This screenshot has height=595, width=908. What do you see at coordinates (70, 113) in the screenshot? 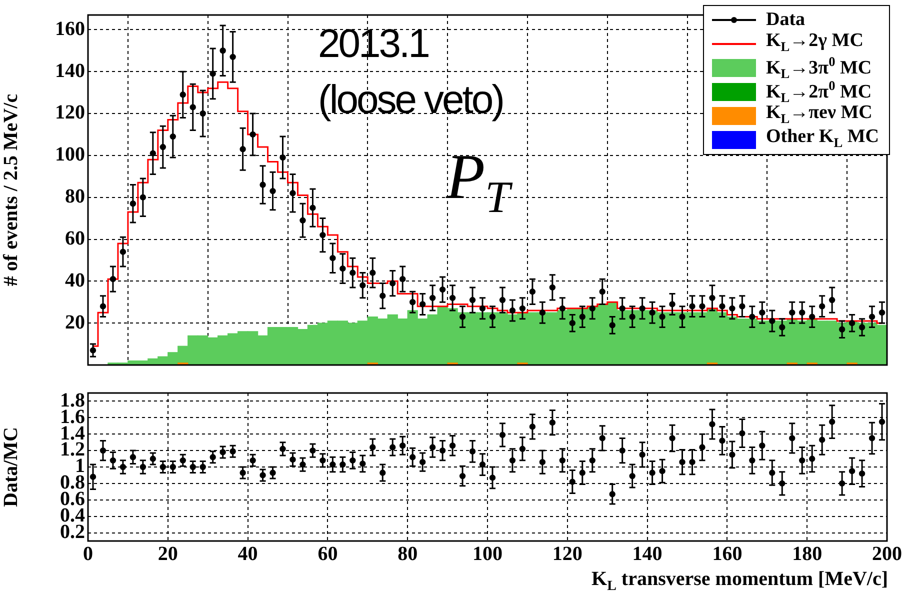
I see `y-tick-label: 120` at bounding box center [70, 113].